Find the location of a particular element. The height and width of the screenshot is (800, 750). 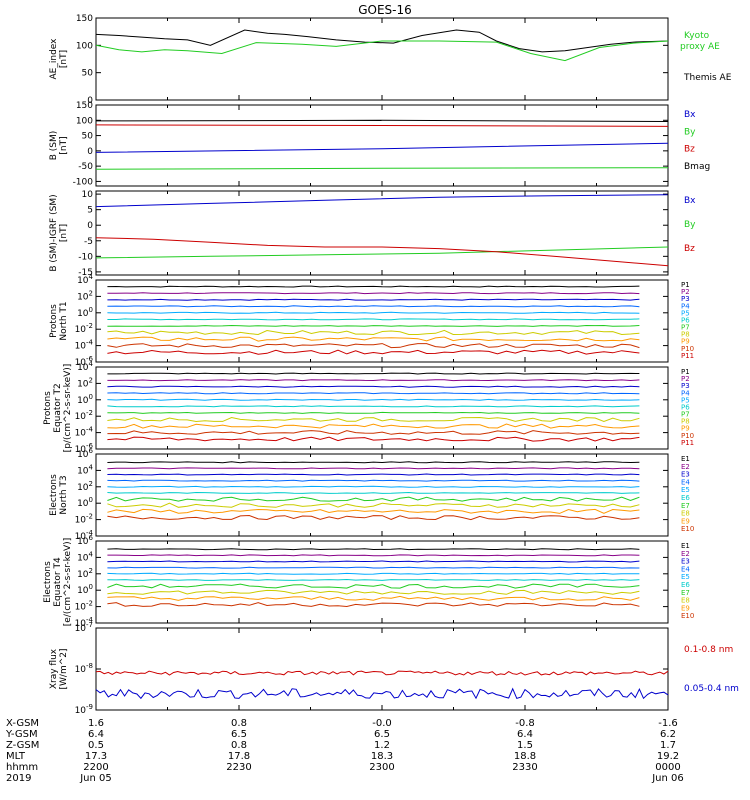

panel-2: 150 100 50 0 -50 -100 B (SM) [nT] Bx By Bz Bmag is located at coordinates (379, 144).